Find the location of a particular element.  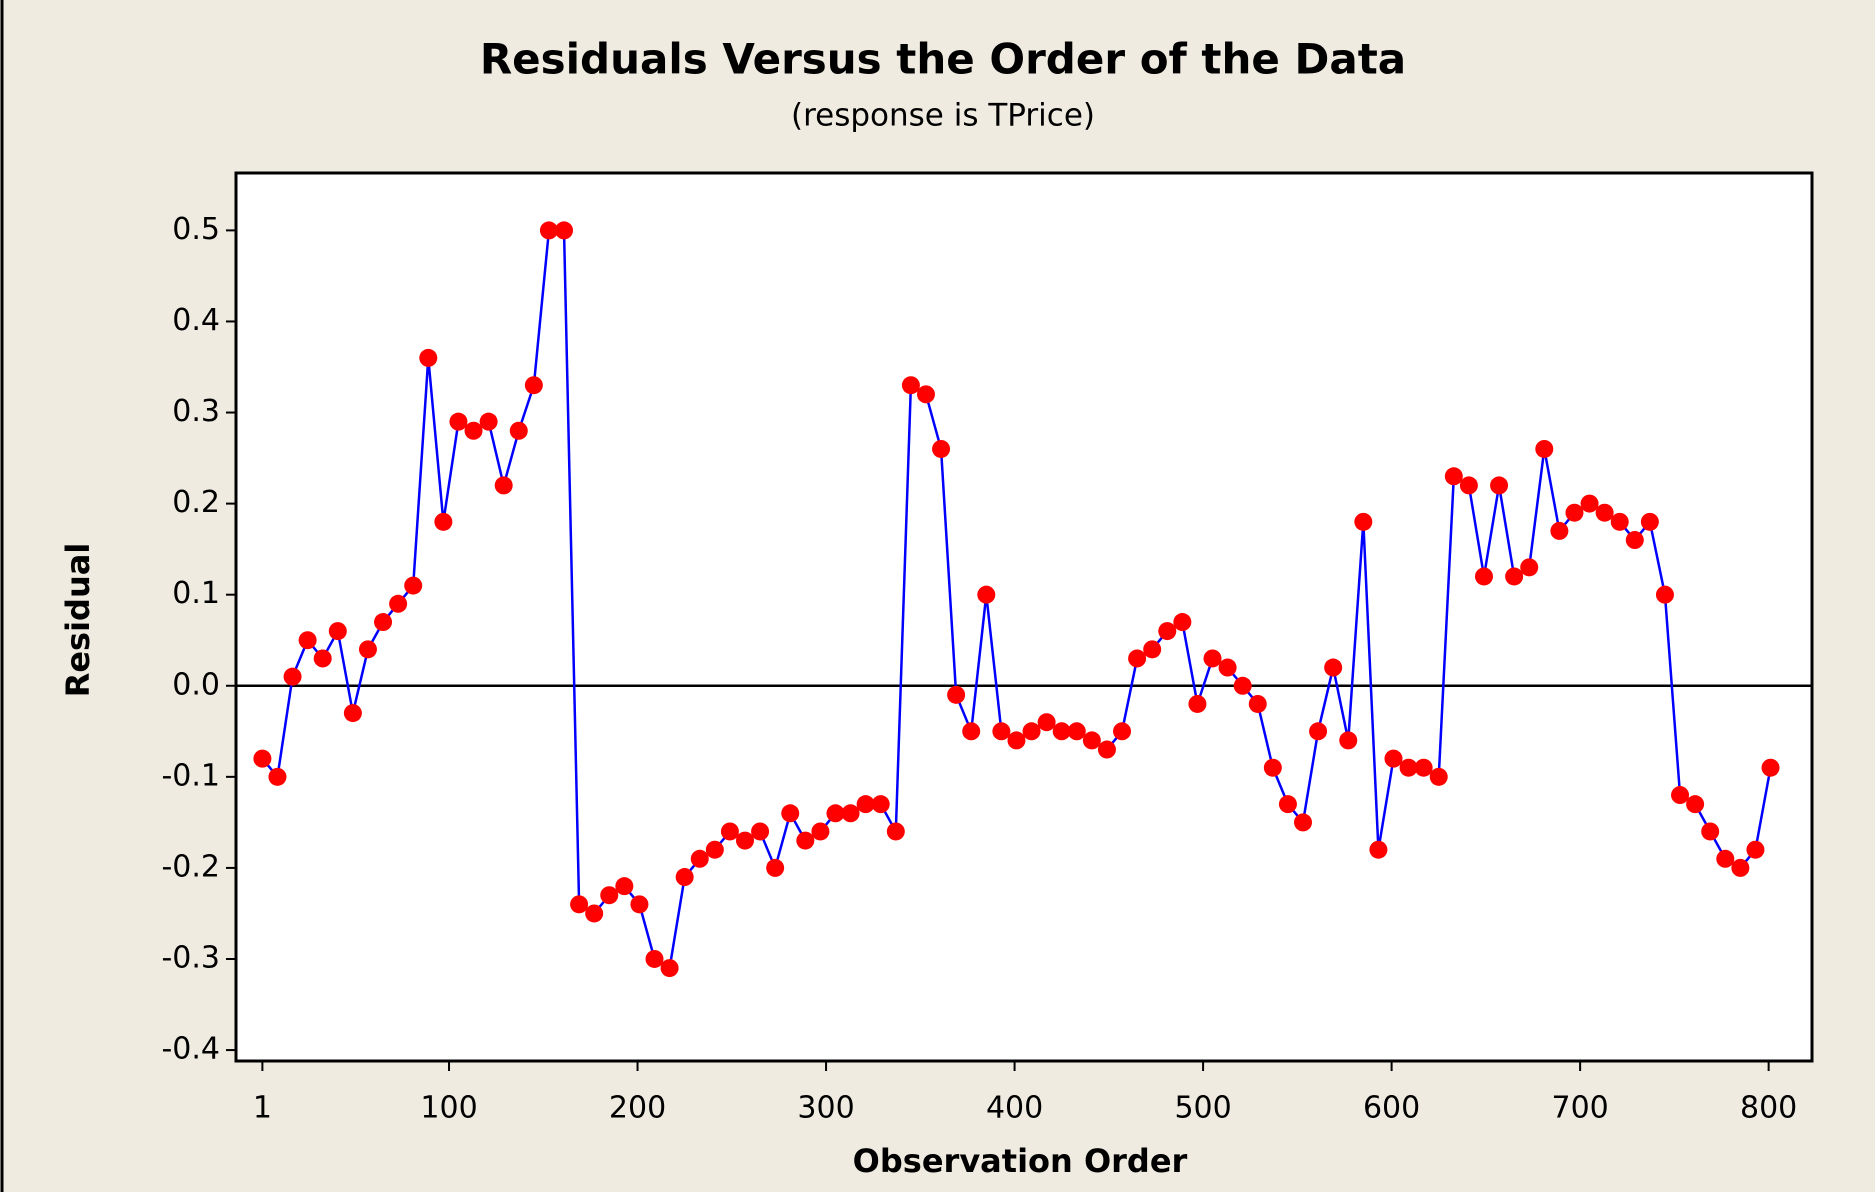

y-tick-label: -0.2 is located at coordinates (190, 866).